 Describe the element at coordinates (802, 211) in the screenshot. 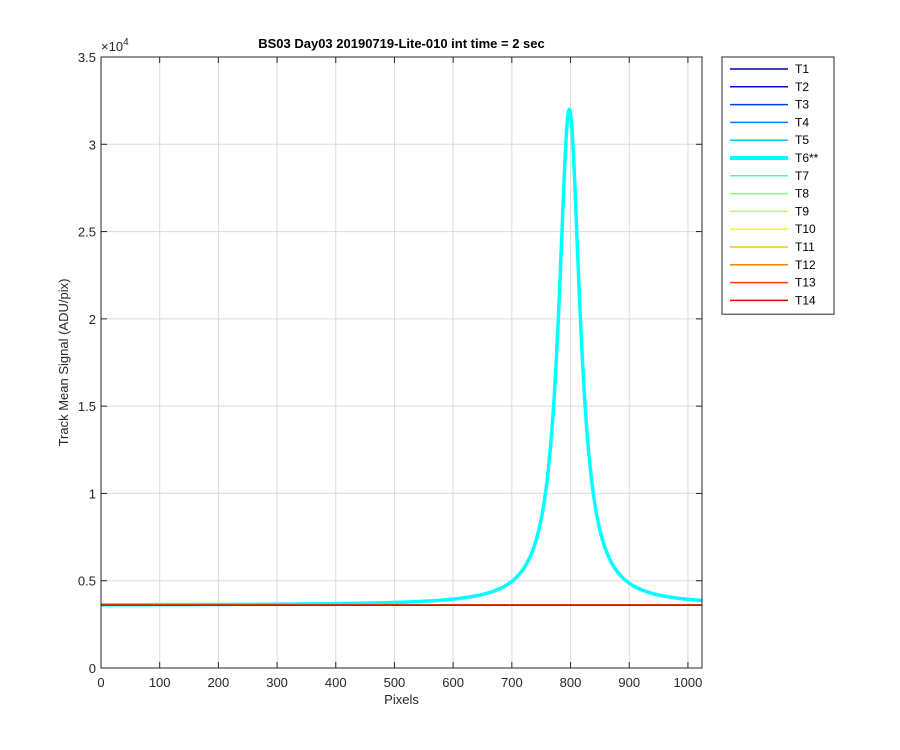

I see `legend-label: T9` at that location.